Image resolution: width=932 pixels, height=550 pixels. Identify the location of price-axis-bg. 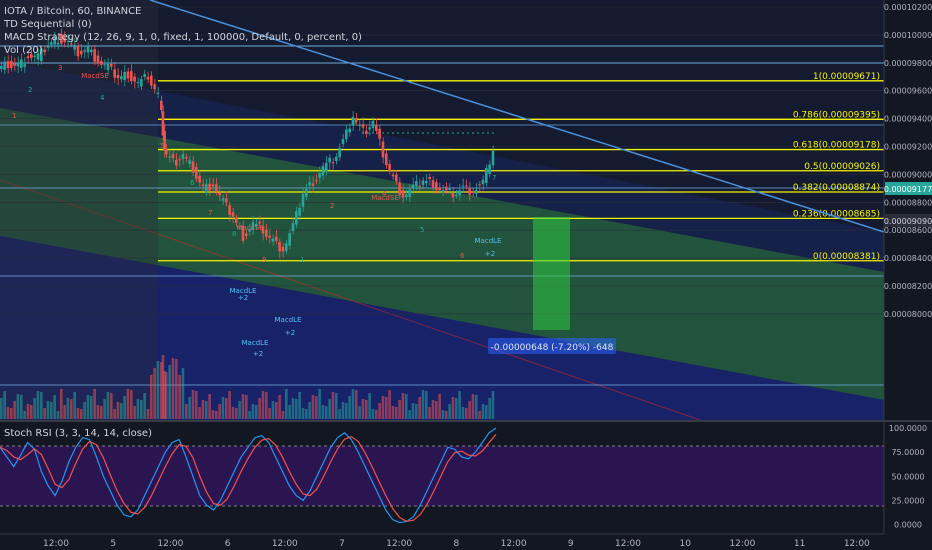
(908, 210).